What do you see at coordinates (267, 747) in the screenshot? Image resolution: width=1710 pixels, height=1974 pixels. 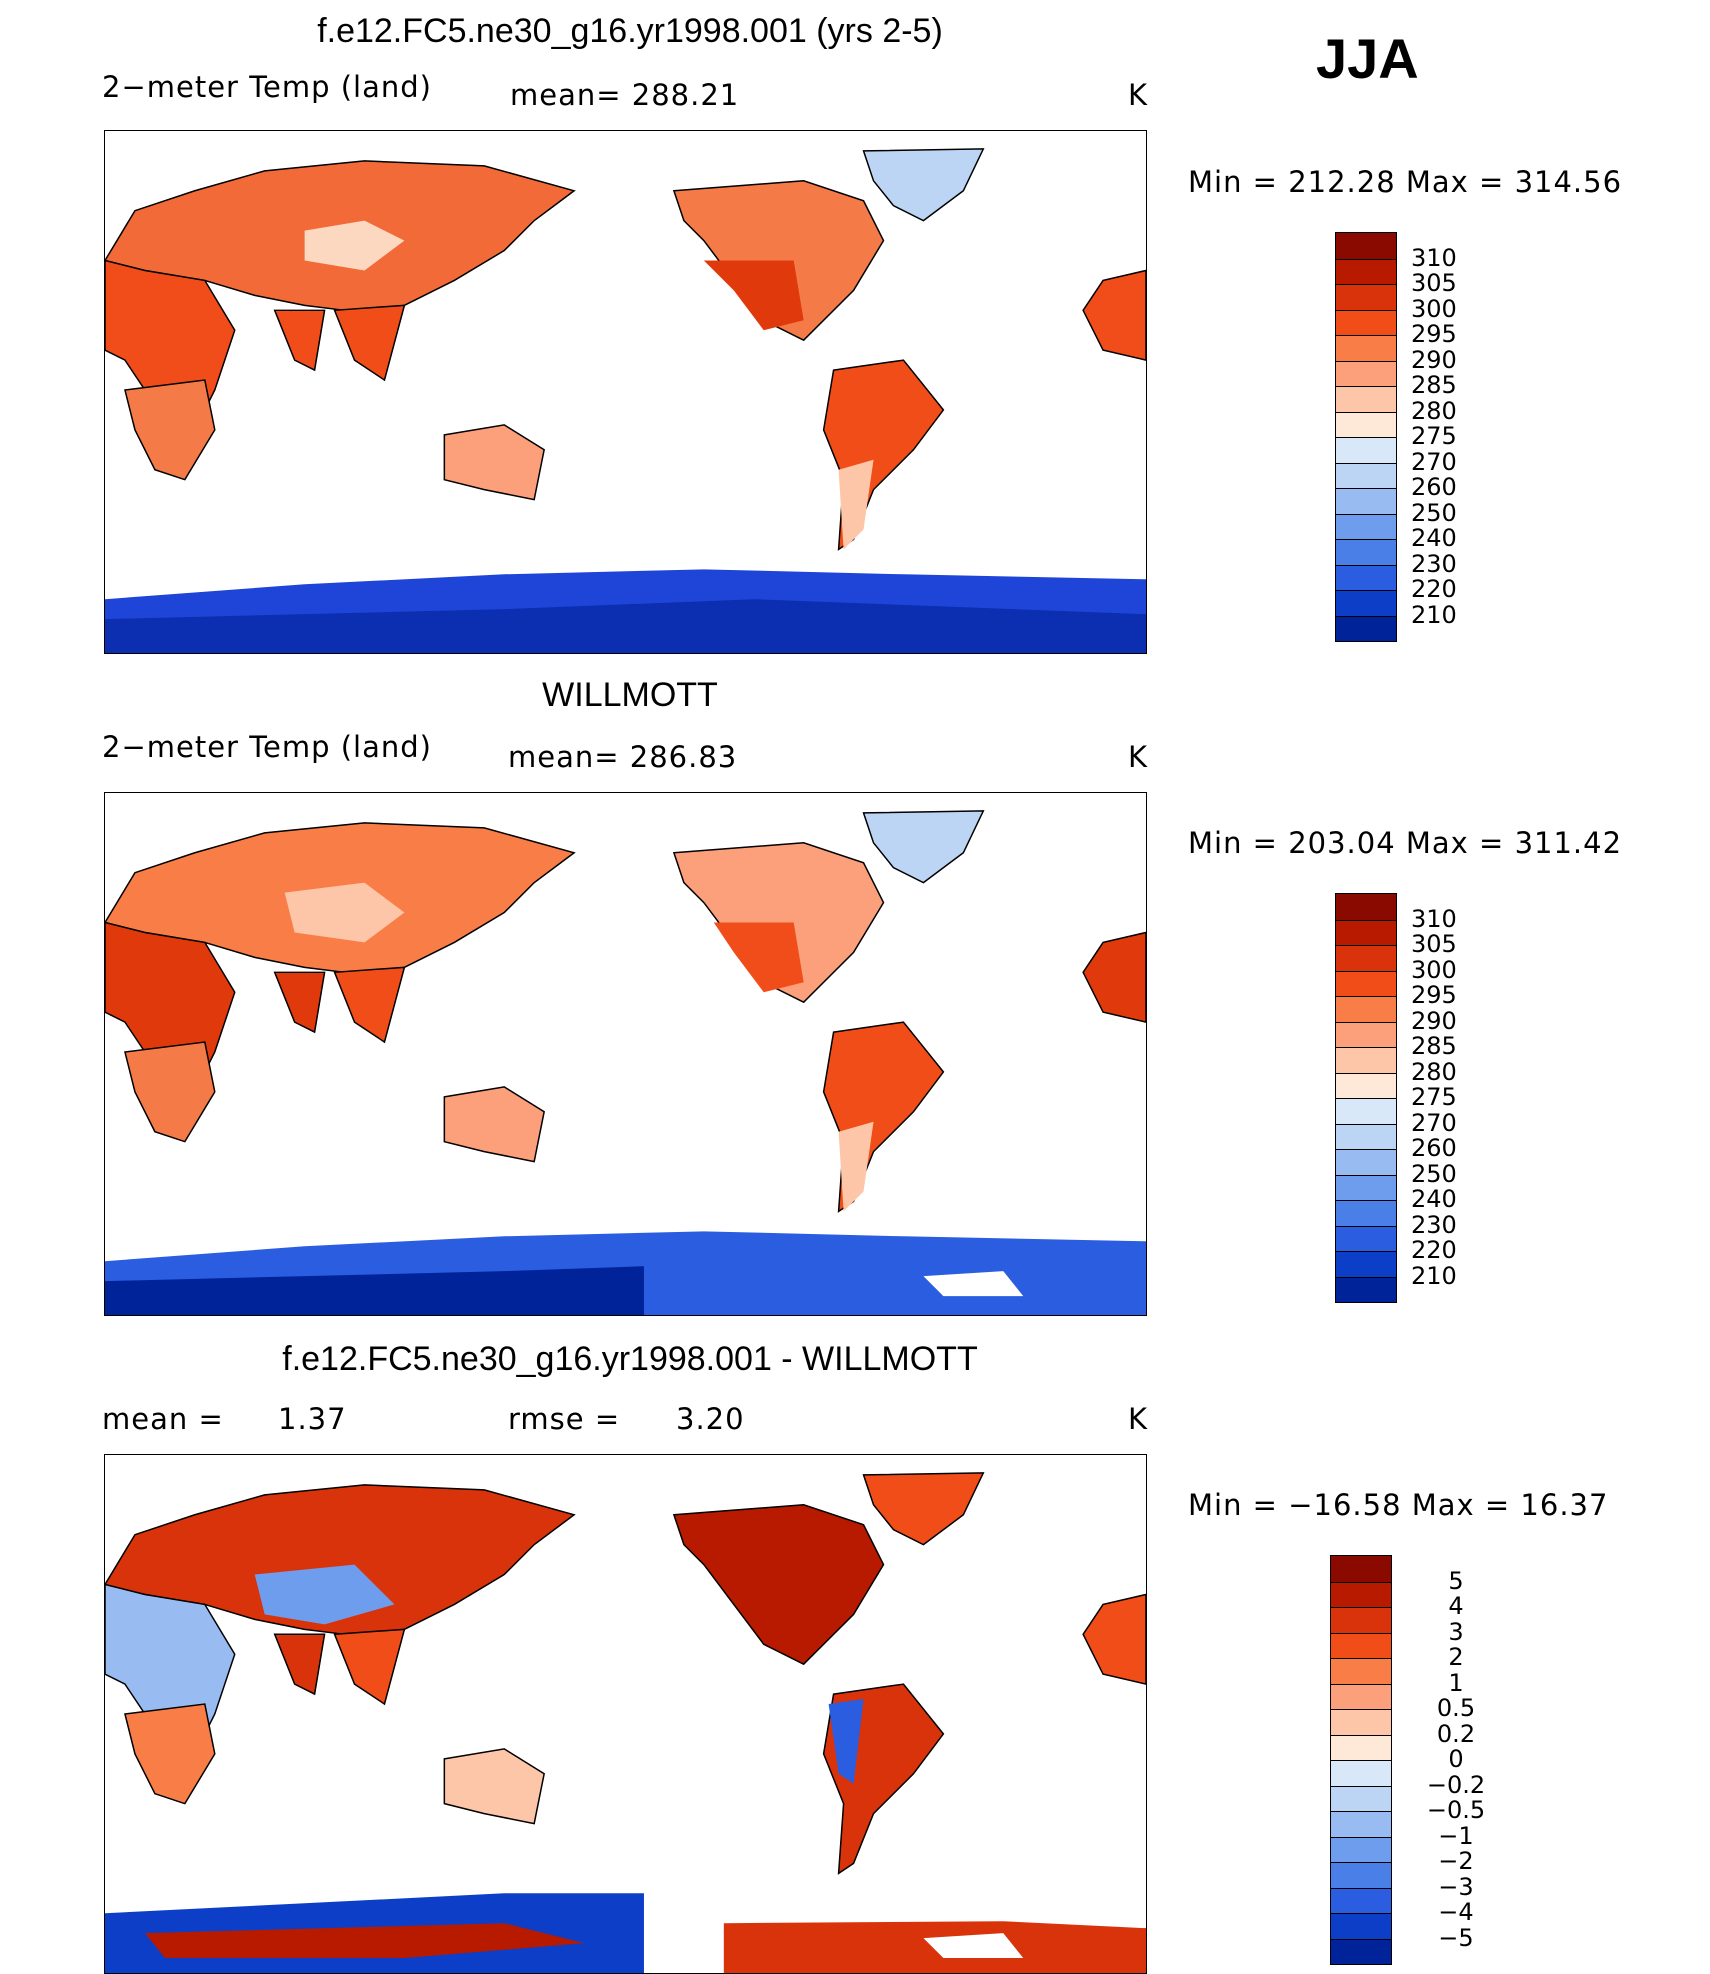 I see `panel-2-variable-label: 2−meter Temp (land)` at bounding box center [267, 747].